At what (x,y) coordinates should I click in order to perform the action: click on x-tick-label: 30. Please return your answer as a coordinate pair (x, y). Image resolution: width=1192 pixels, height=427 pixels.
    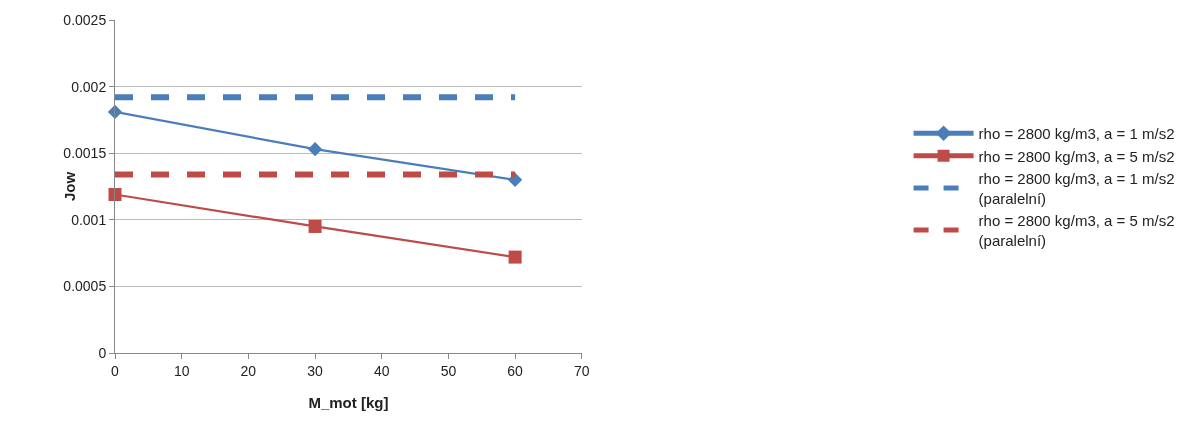
    Looking at the image, I should click on (315, 370).